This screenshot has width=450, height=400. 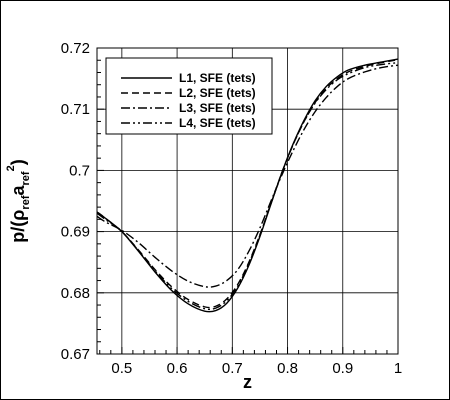 I want to click on y-tick-label: 0.71, so click(x=75, y=109).